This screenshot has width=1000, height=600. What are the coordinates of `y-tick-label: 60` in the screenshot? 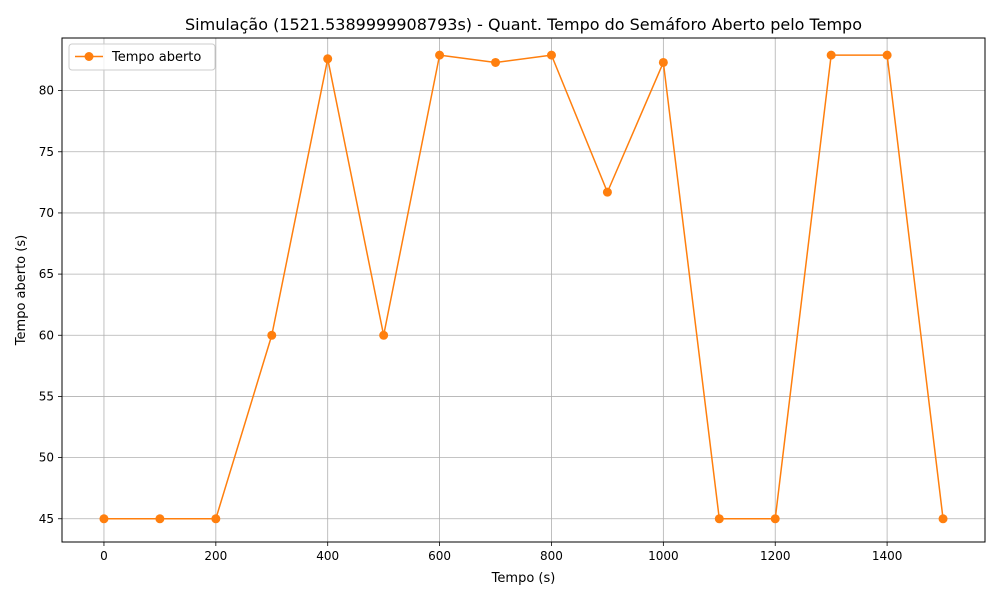 It's located at (46, 335).